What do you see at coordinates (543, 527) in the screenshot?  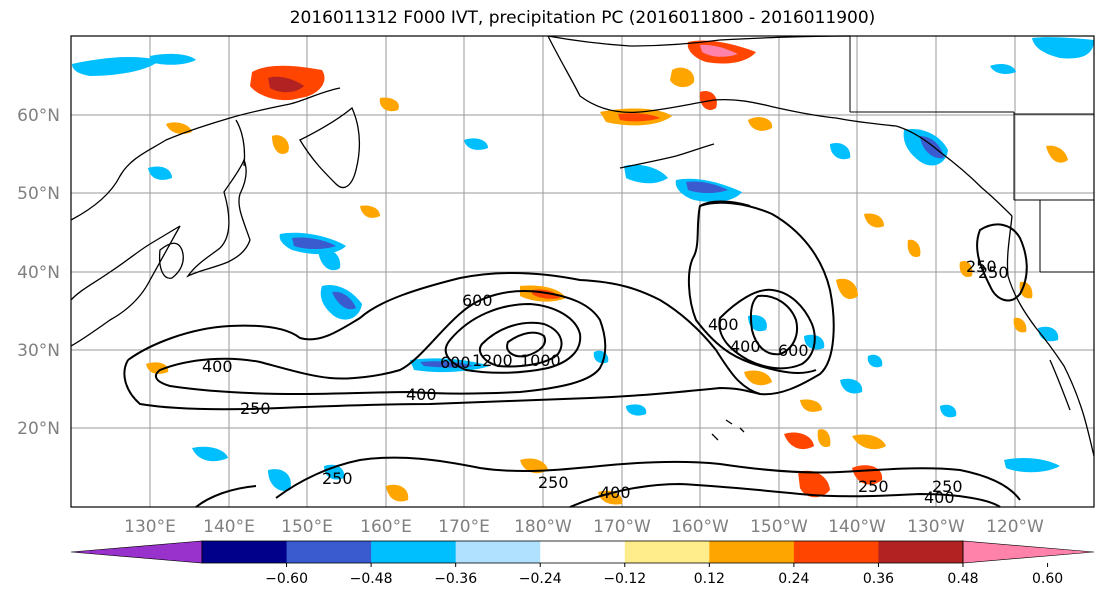 I see `lon-label: 180°W` at bounding box center [543, 527].